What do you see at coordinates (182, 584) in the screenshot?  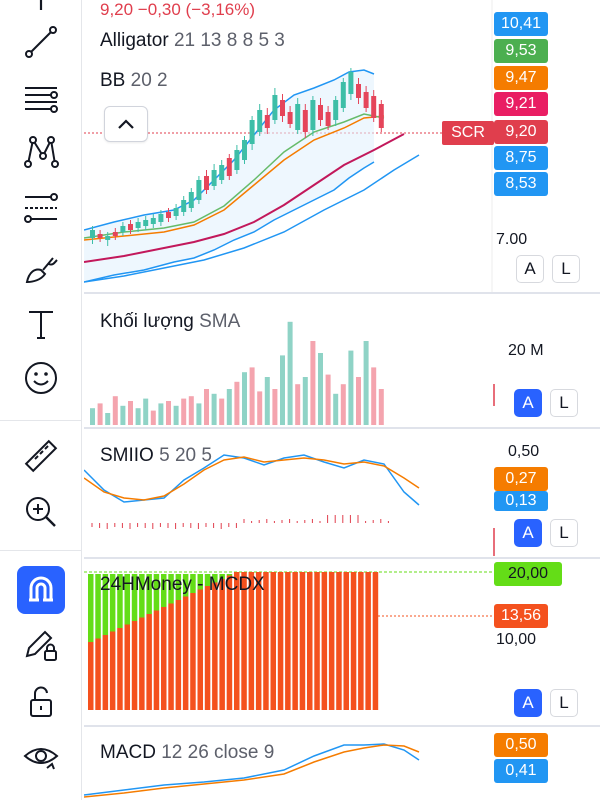 I see `mcdx-legend: 24HMoney - MCDX` at bounding box center [182, 584].